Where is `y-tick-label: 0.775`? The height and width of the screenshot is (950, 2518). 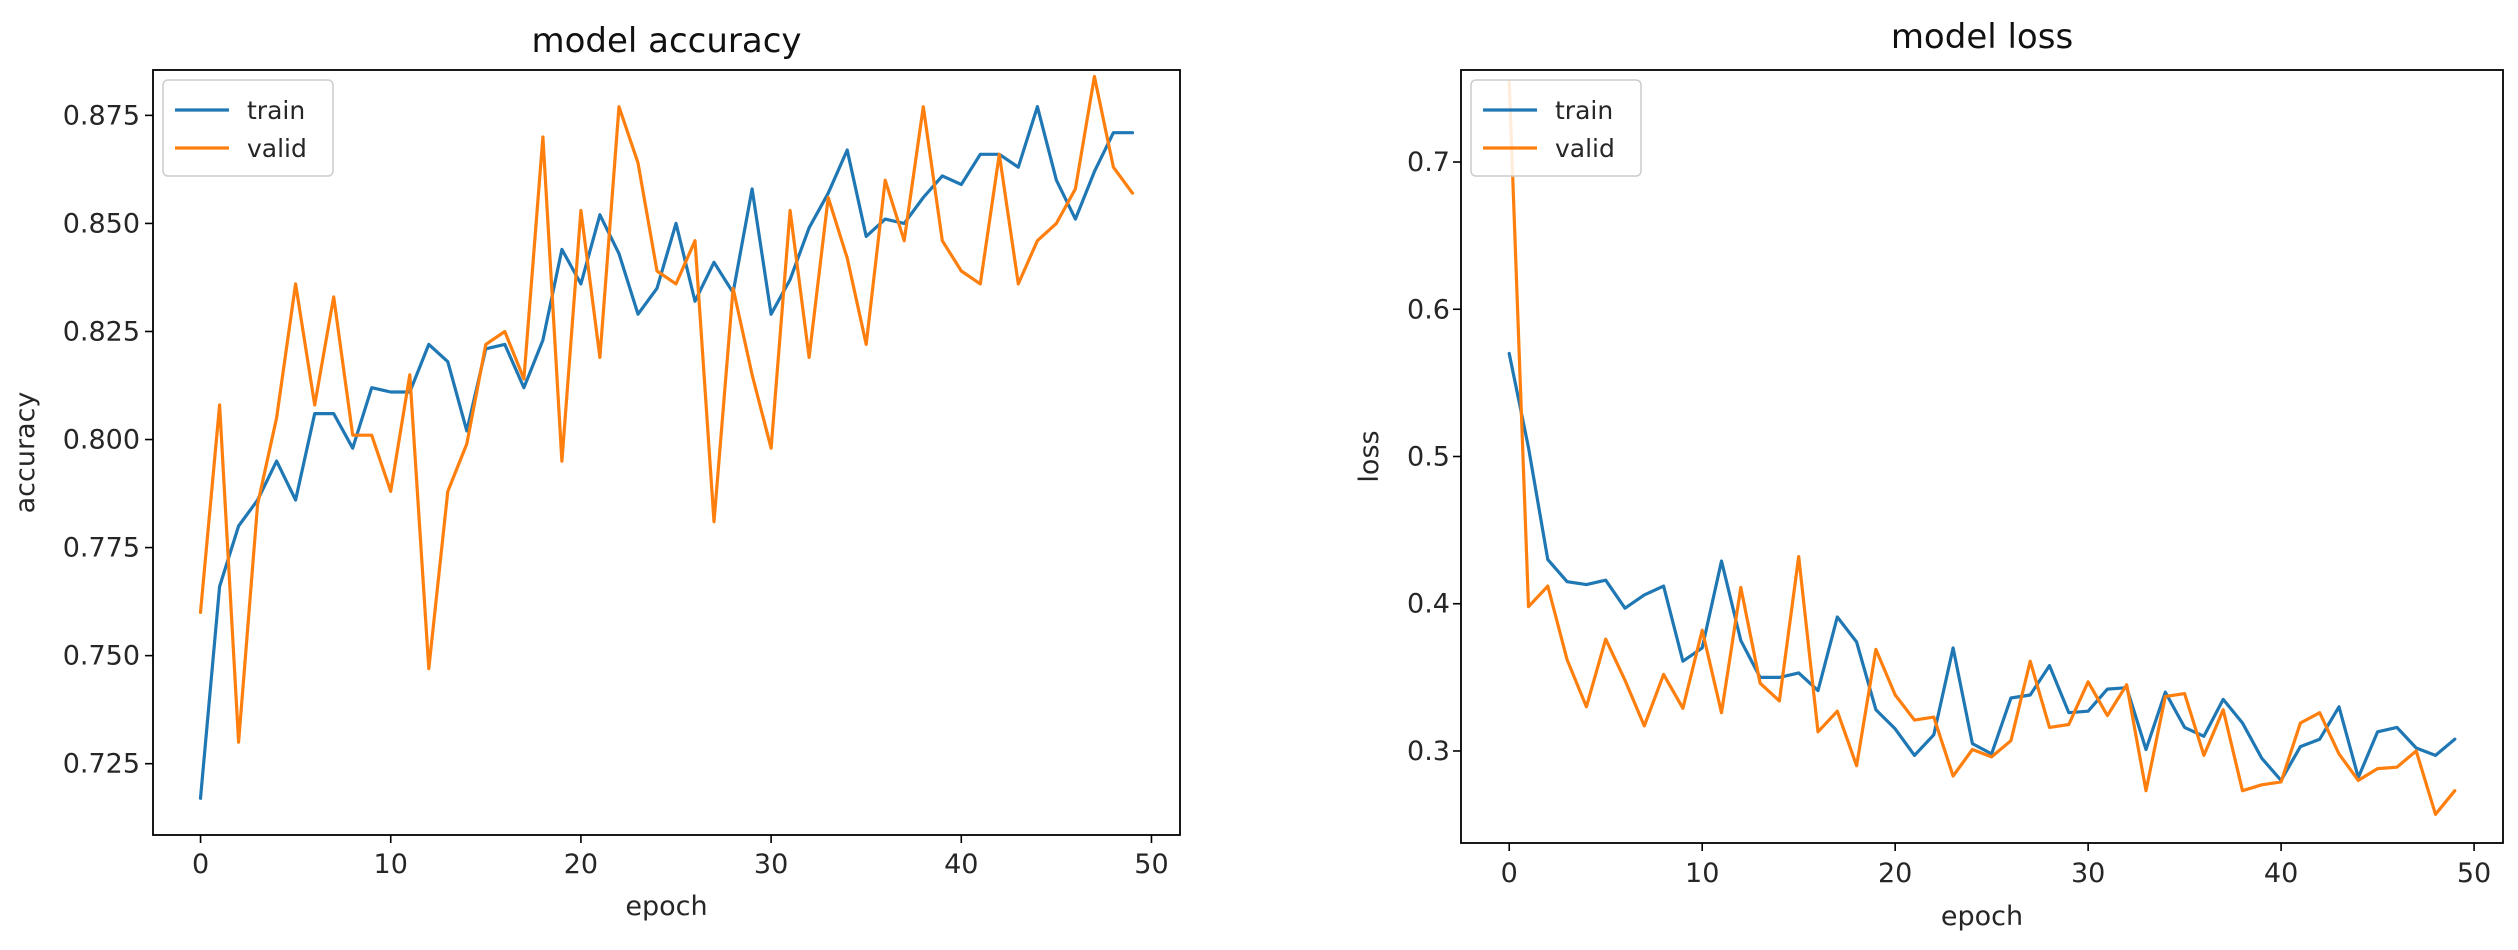 y-tick-label: 0.775 is located at coordinates (101, 548).